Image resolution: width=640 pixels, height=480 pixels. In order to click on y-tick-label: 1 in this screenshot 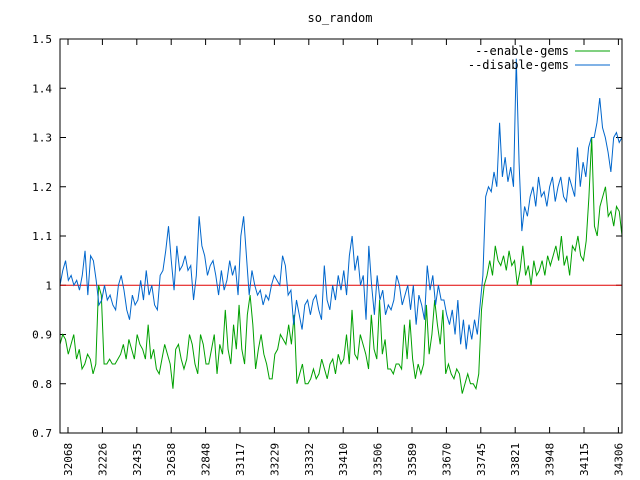, I will do `click(48, 285)`.